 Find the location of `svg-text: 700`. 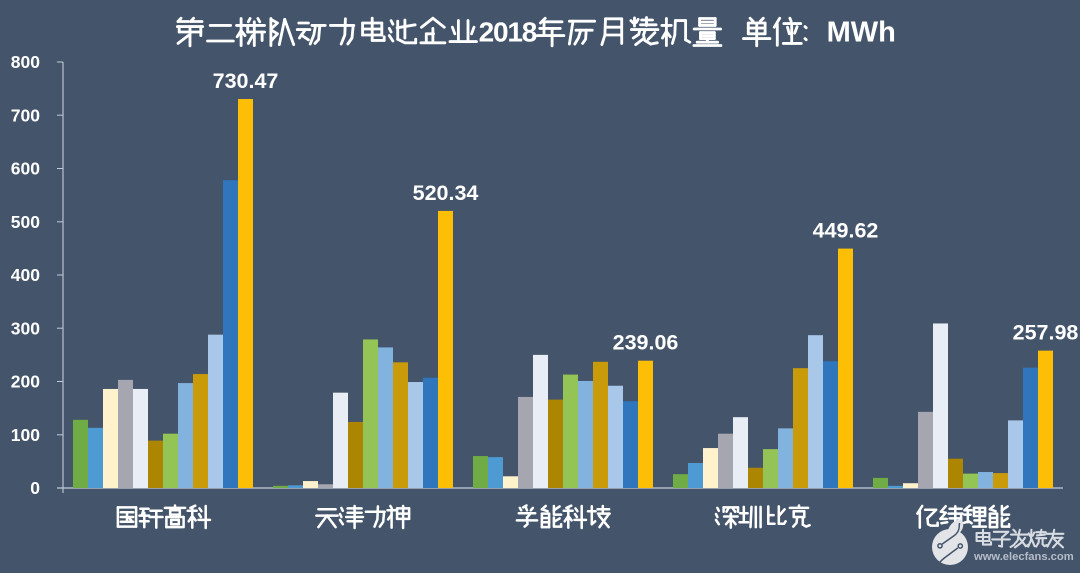

svg-text: 700 is located at coordinates (25, 116).